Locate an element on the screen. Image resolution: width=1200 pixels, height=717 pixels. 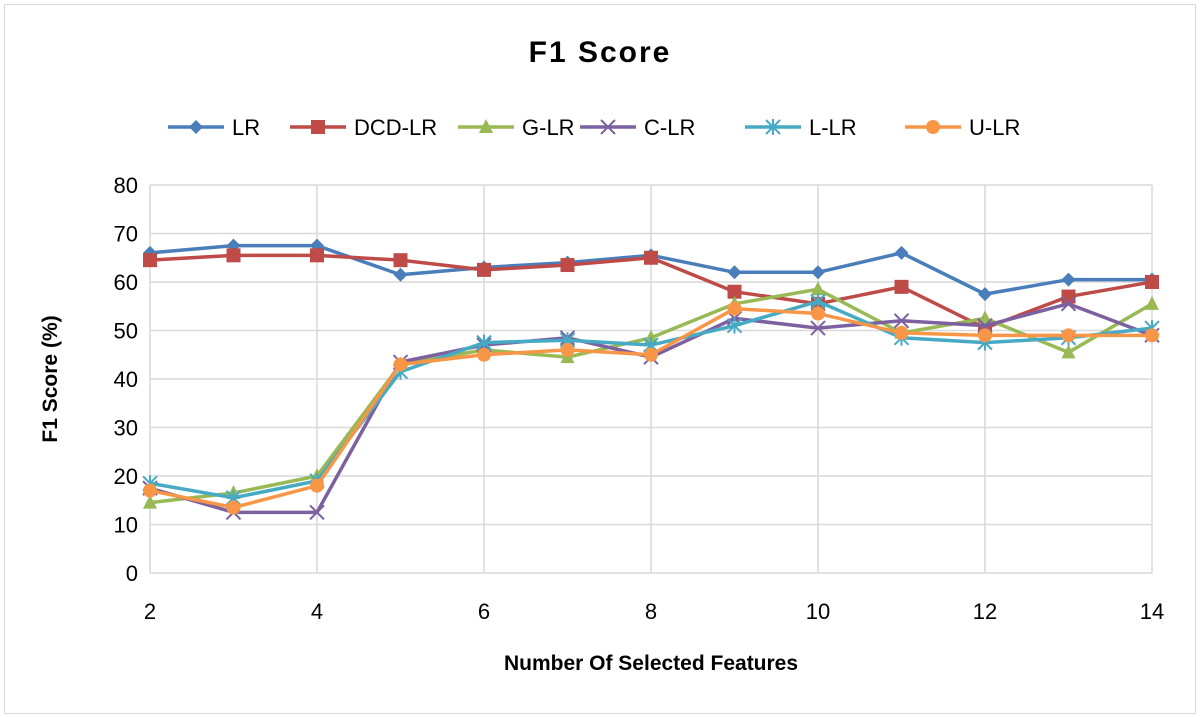
y-tick-label: 50 is located at coordinates (126, 331).